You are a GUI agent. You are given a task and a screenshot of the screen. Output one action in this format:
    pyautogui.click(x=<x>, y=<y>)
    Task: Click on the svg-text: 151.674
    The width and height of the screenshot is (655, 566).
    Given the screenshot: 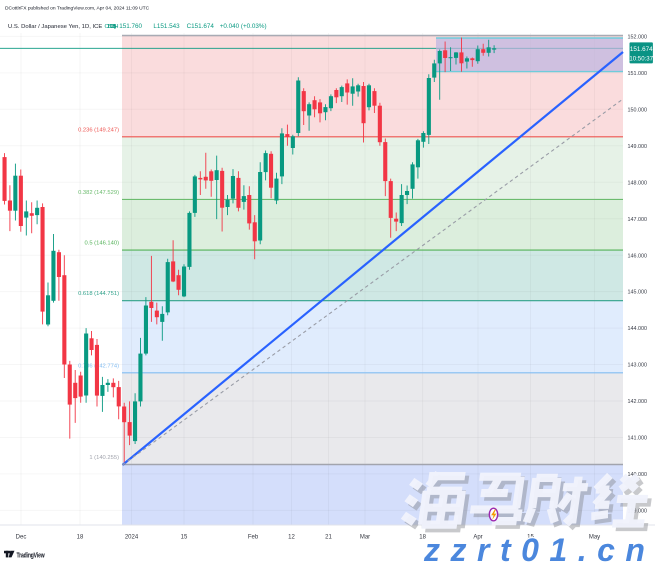 What is the action you would take?
    pyautogui.click(x=641, y=49)
    